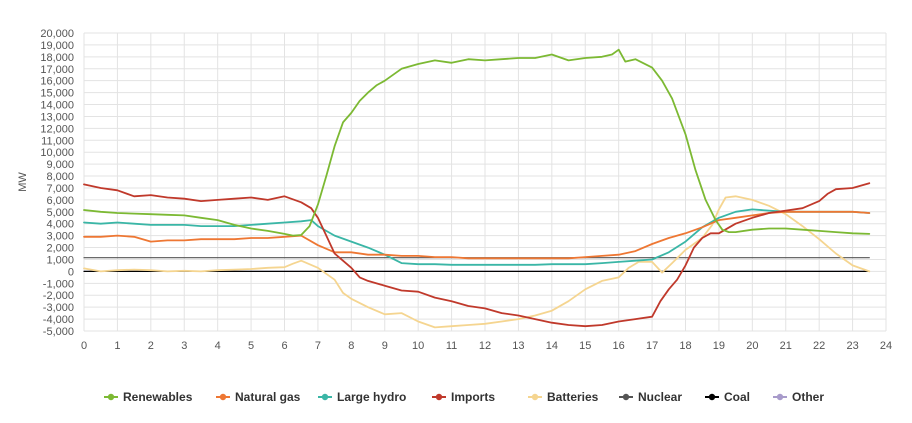 The height and width of the screenshot is (423, 912). I want to click on y-tick-label: 20,000, so click(57, 34).